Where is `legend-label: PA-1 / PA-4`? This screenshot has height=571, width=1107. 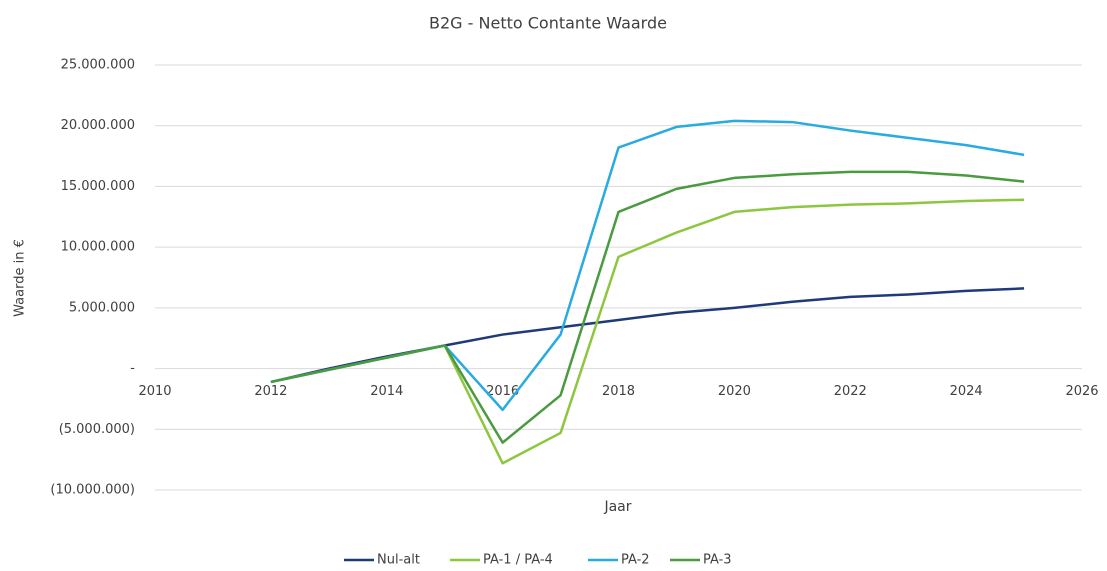
legend-label: PA-1 / PA-4 is located at coordinates (518, 560).